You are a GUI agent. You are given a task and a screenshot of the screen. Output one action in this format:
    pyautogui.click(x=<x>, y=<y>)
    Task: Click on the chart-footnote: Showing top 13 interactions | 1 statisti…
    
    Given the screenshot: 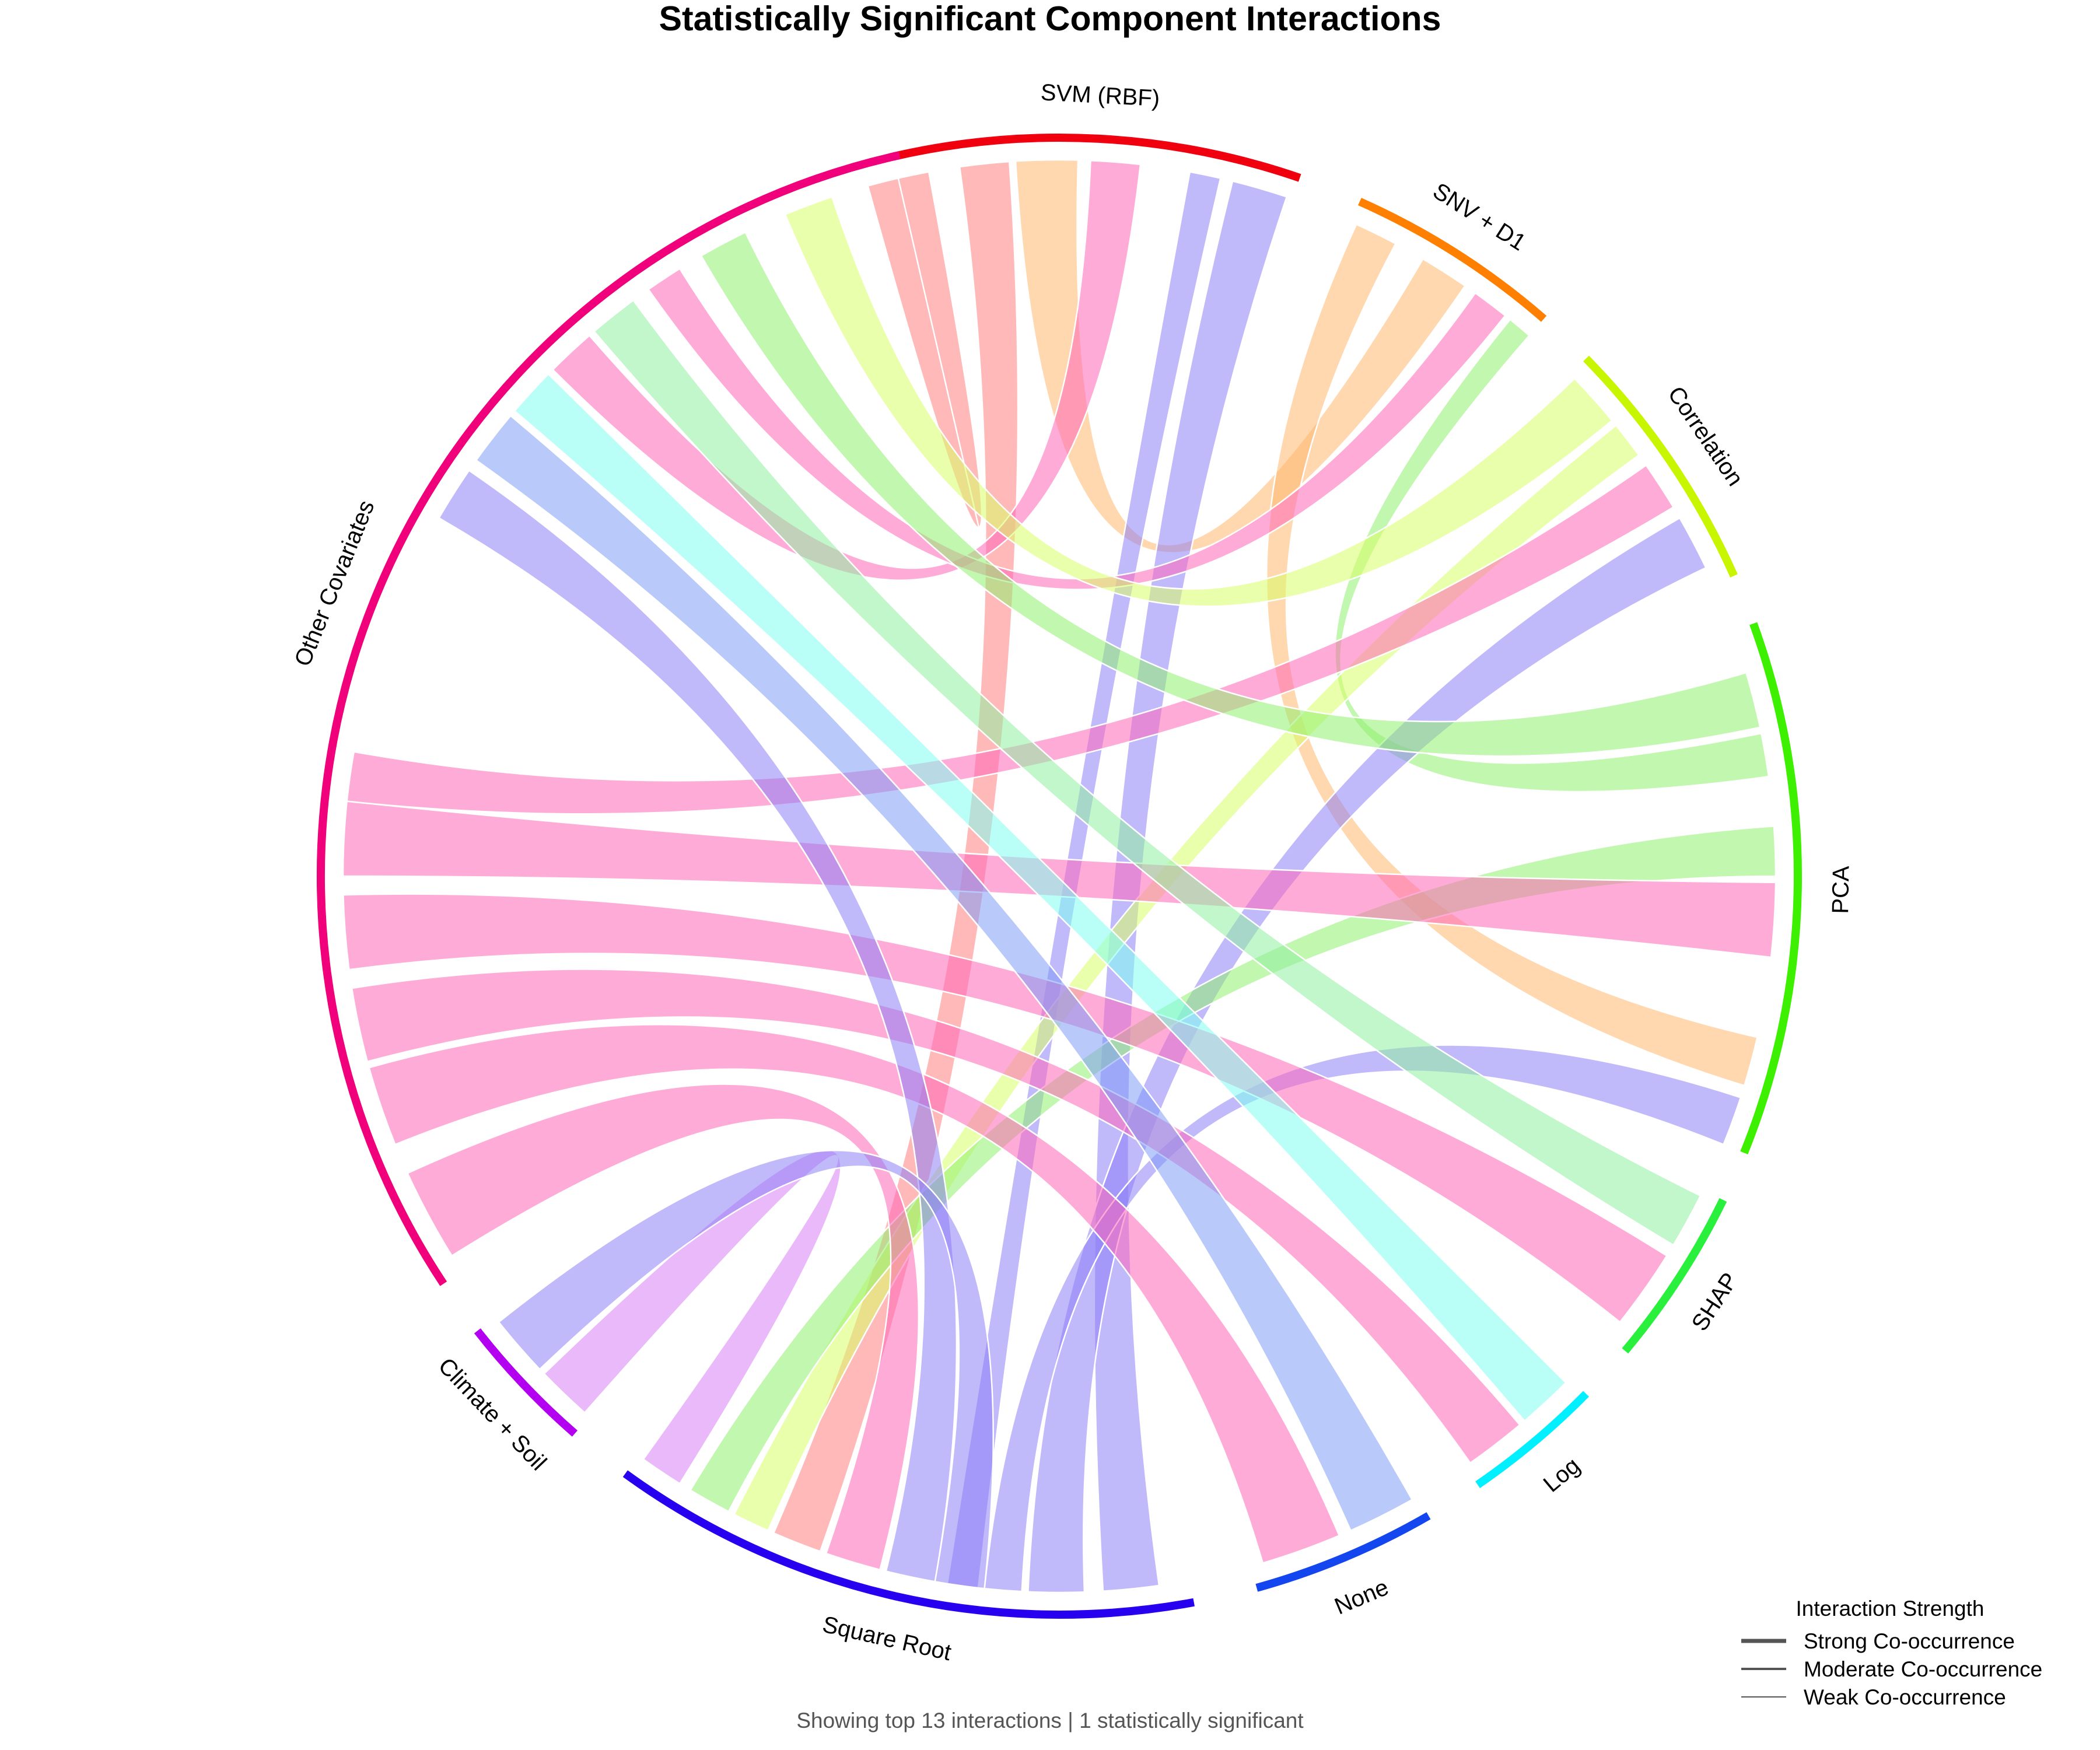 What is the action you would take?
    pyautogui.click(x=1050, y=1720)
    